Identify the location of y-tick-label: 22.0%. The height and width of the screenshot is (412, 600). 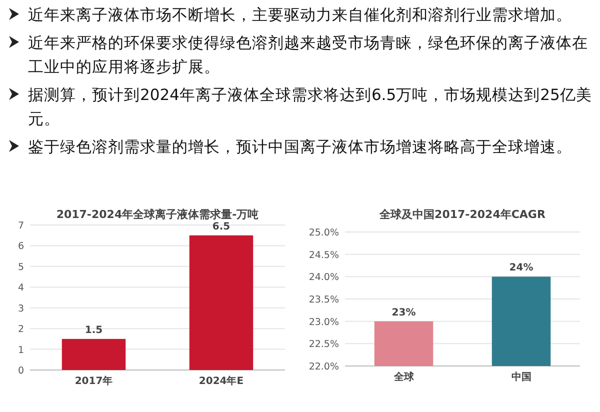
(323, 367).